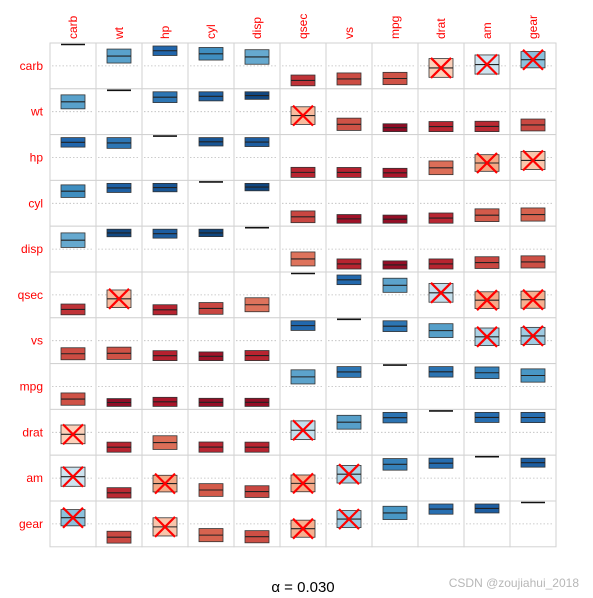  Describe the element at coordinates (31, 524) in the screenshot. I see `row-label-gear: gear` at that location.